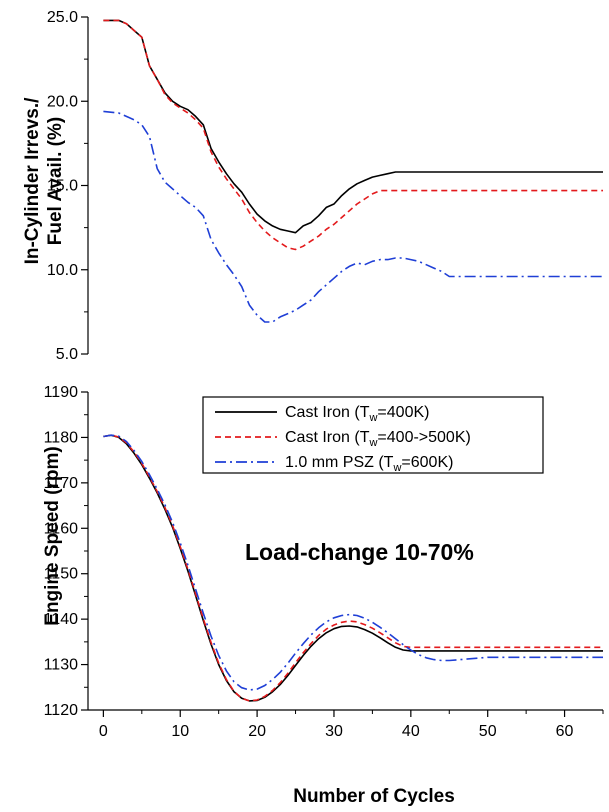 The width and height of the screenshot is (609, 812). I want to click on legend-box, so click(373, 435).